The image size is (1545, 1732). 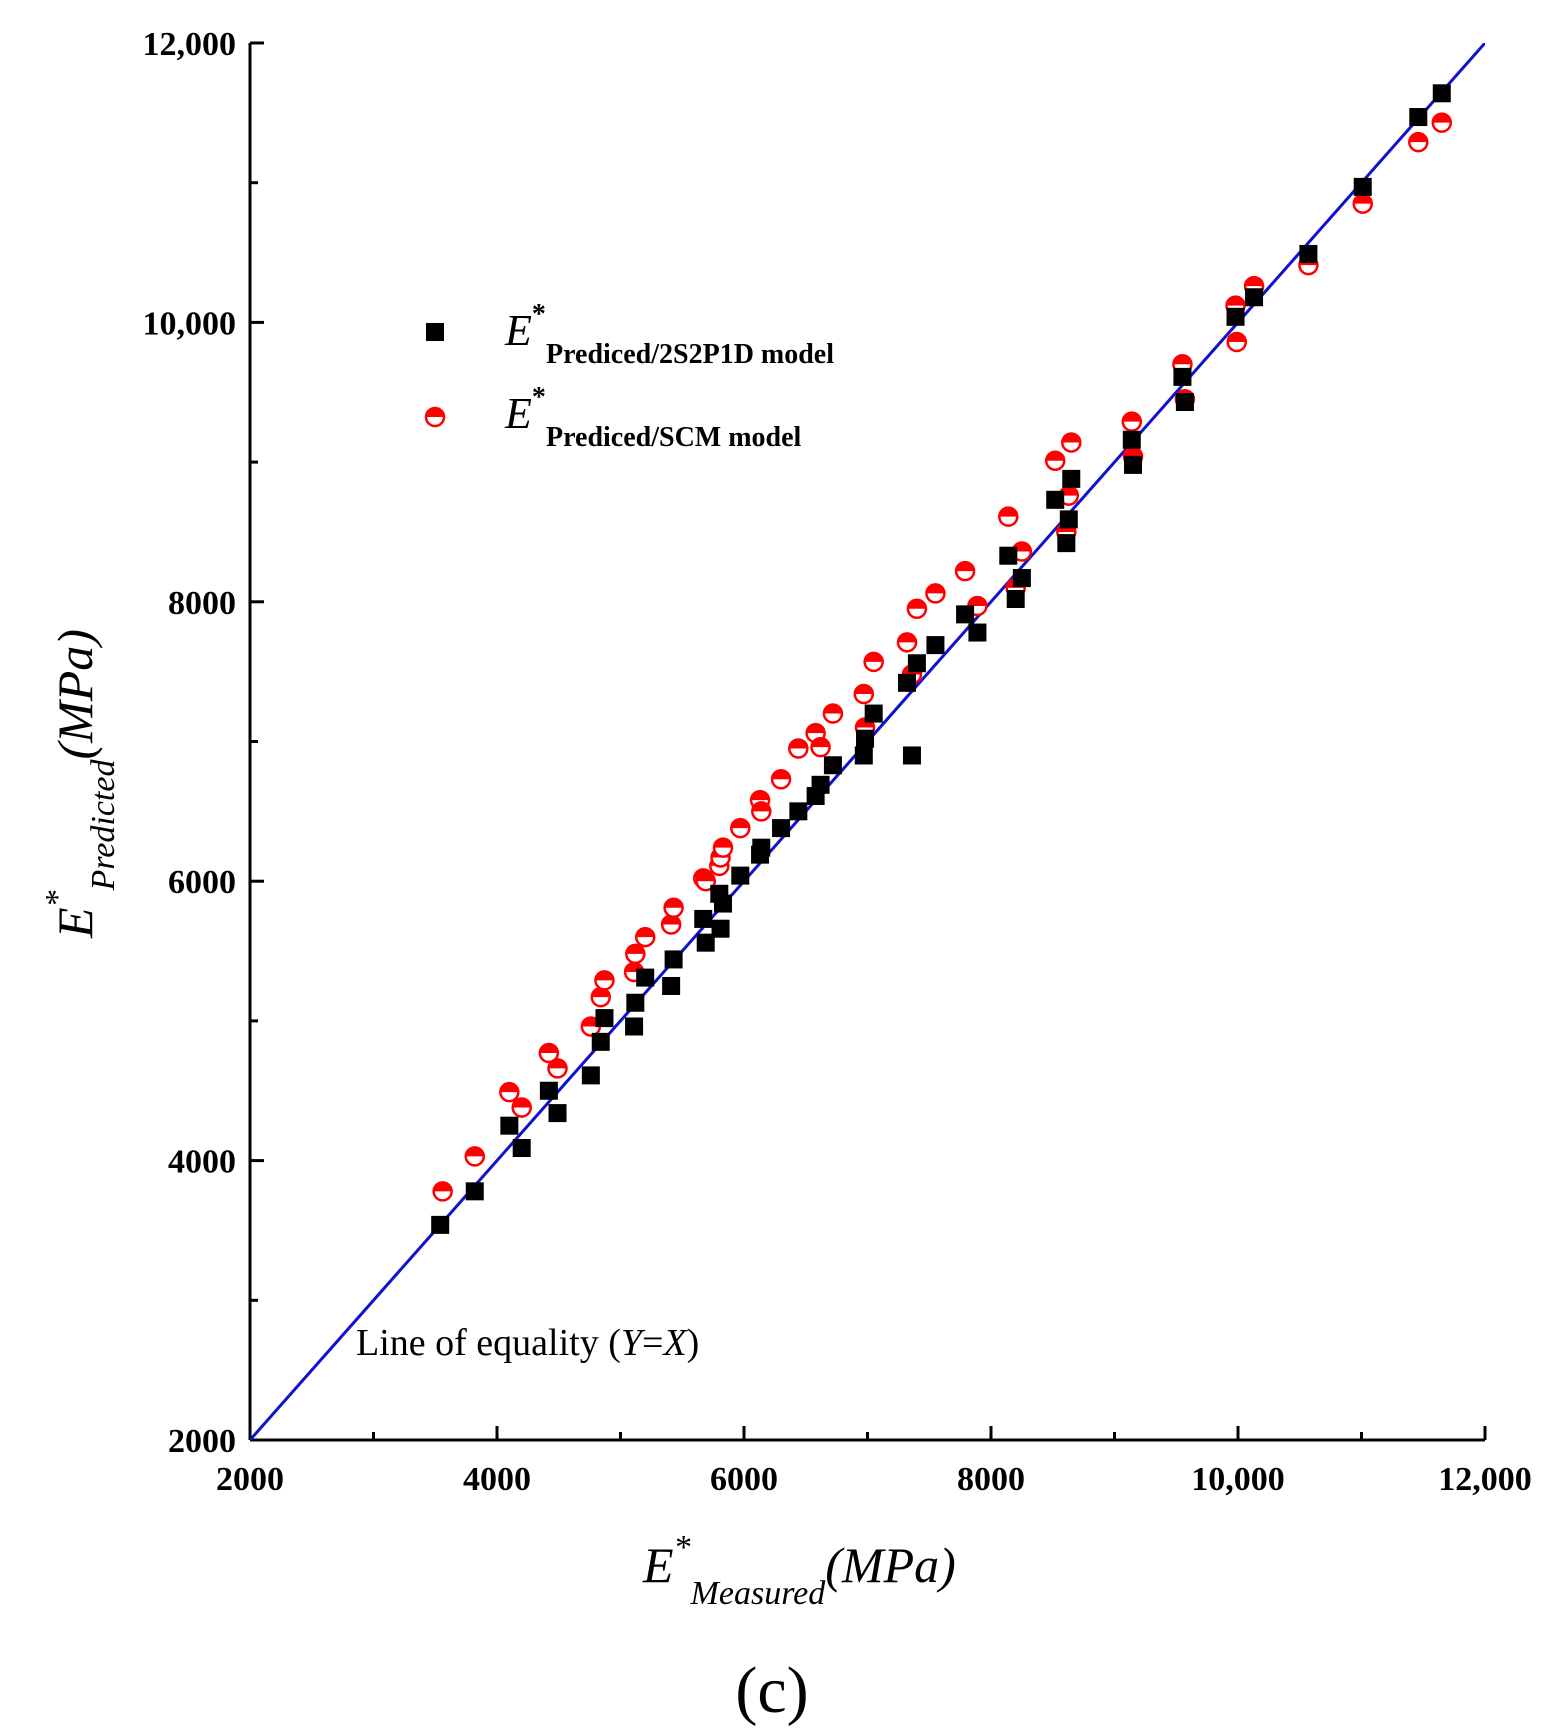 I want to click on legend-2s2p1d-sup: *, so click(x=539, y=314).